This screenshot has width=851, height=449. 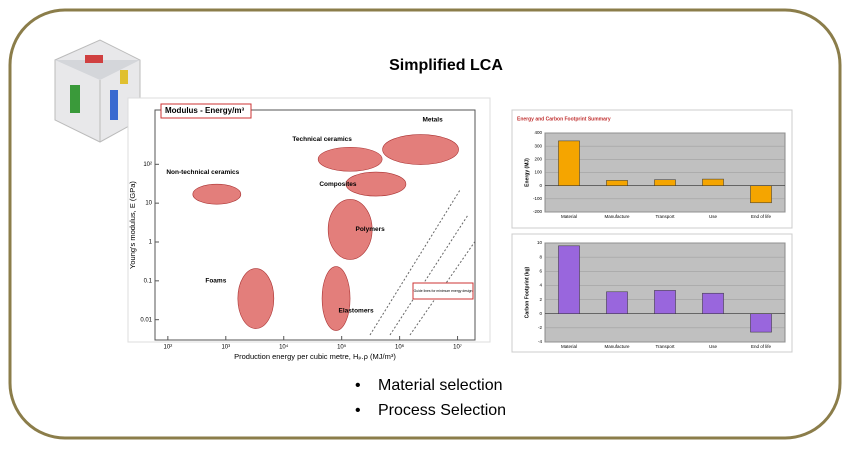 What do you see at coordinates (342, 347) in the screenshot?
I see `x-tick-label: 10⁵` at bounding box center [342, 347].